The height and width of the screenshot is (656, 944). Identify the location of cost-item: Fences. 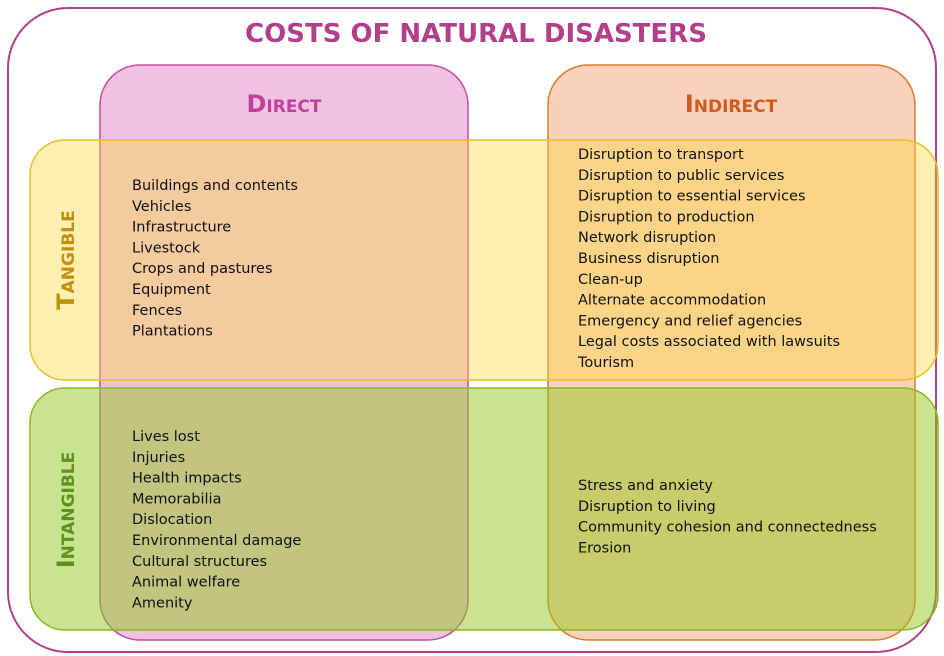
(157, 311).